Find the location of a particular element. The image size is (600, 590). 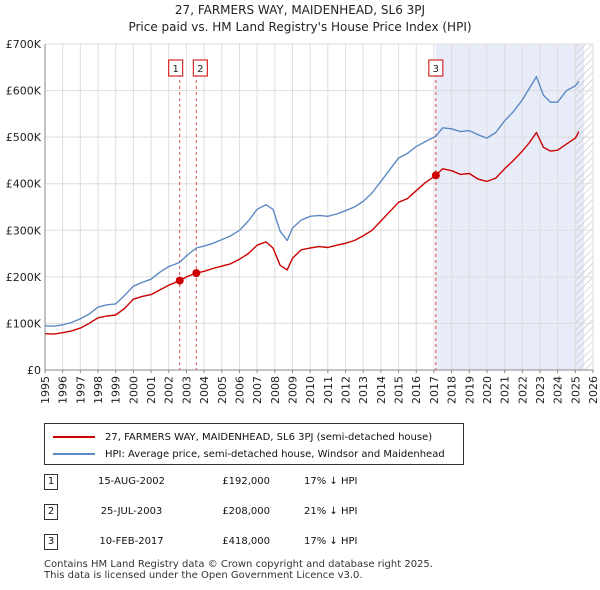

y-tick-label: £400K is located at coordinates (24, 184).